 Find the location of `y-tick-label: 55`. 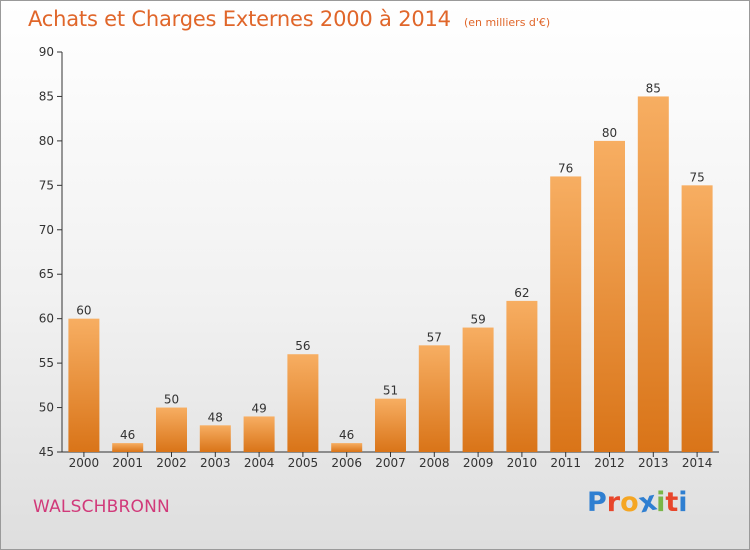

y-tick-label: 55 is located at coordinates (46, 363).